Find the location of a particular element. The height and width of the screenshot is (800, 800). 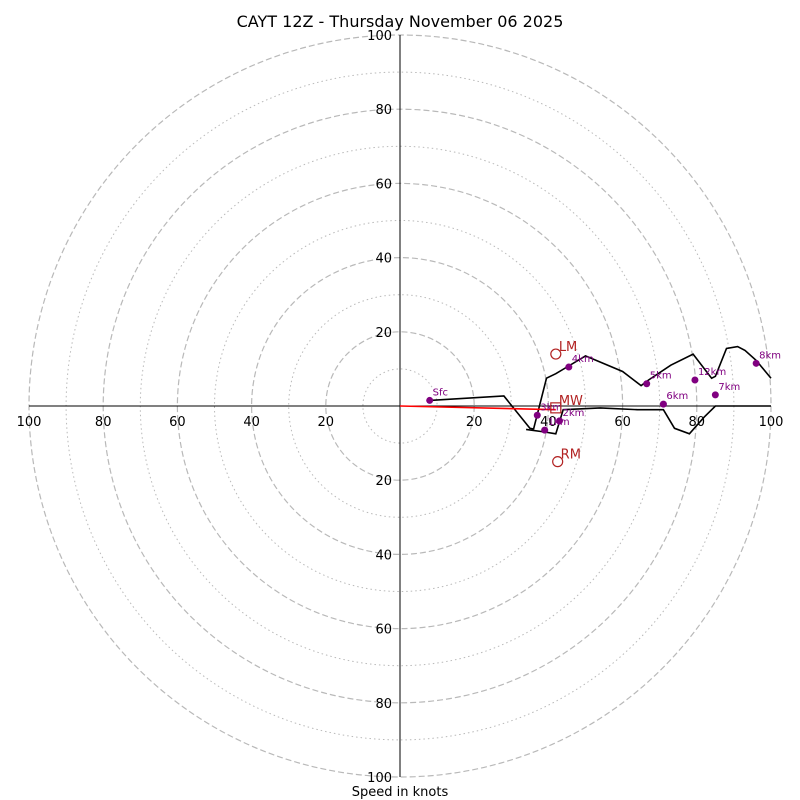

motion-label-rm: RM is located at coordinates (571, 455).